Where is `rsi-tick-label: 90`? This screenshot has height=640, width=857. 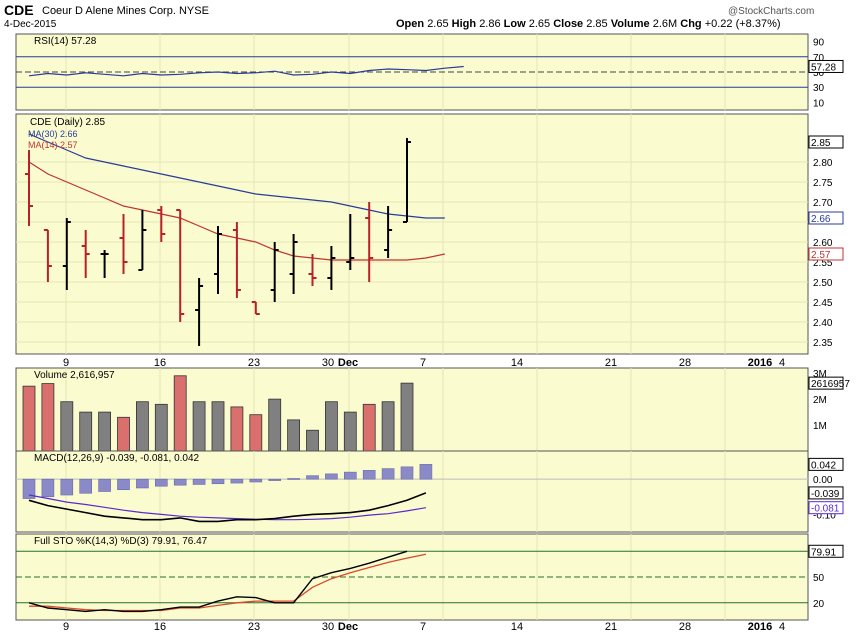 rsi-tick-label: 90 is located at coordinates (819, 43).